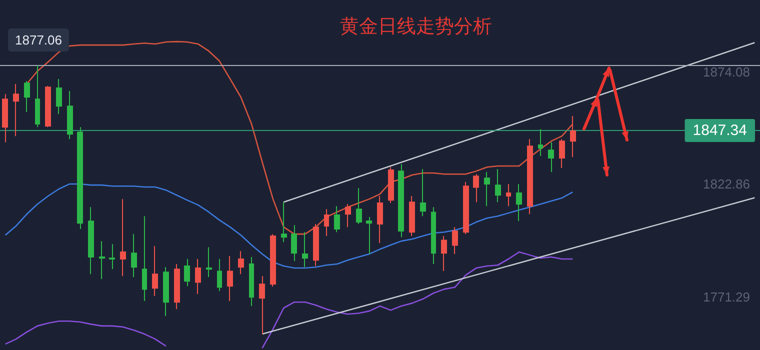 The width and height of the screenshot is (760, 350). I want to click on y-tick-label: 1822.86, so click(726, 184).